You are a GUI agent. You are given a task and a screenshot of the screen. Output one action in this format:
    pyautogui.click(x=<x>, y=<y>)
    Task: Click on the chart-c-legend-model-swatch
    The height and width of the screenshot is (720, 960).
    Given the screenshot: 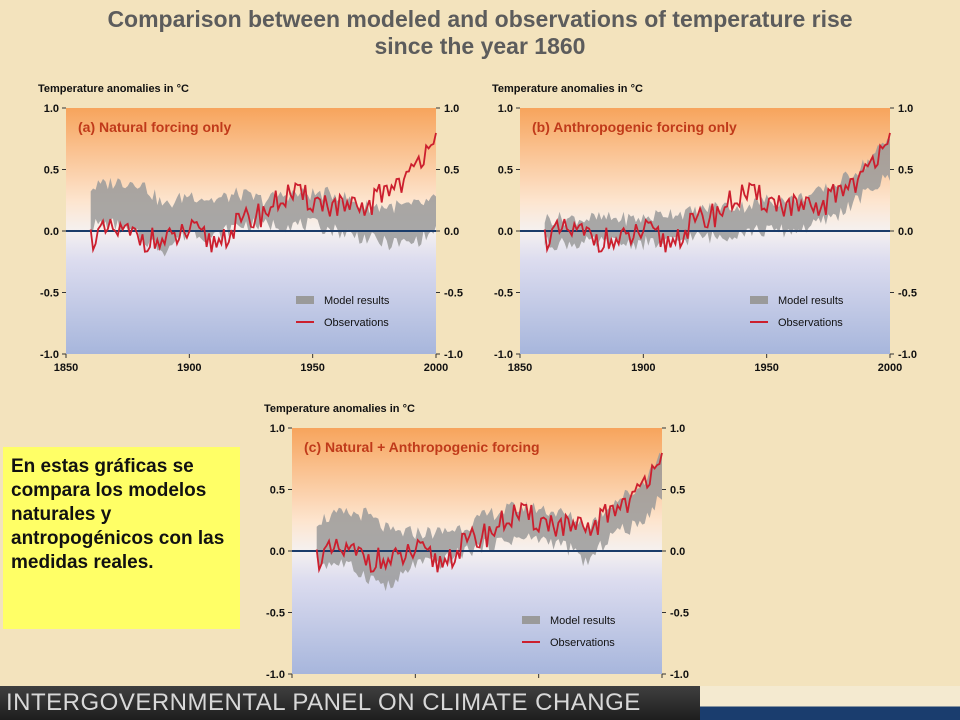 What is the action you would take?
    pyautogui.click(x=531, y=620)
    